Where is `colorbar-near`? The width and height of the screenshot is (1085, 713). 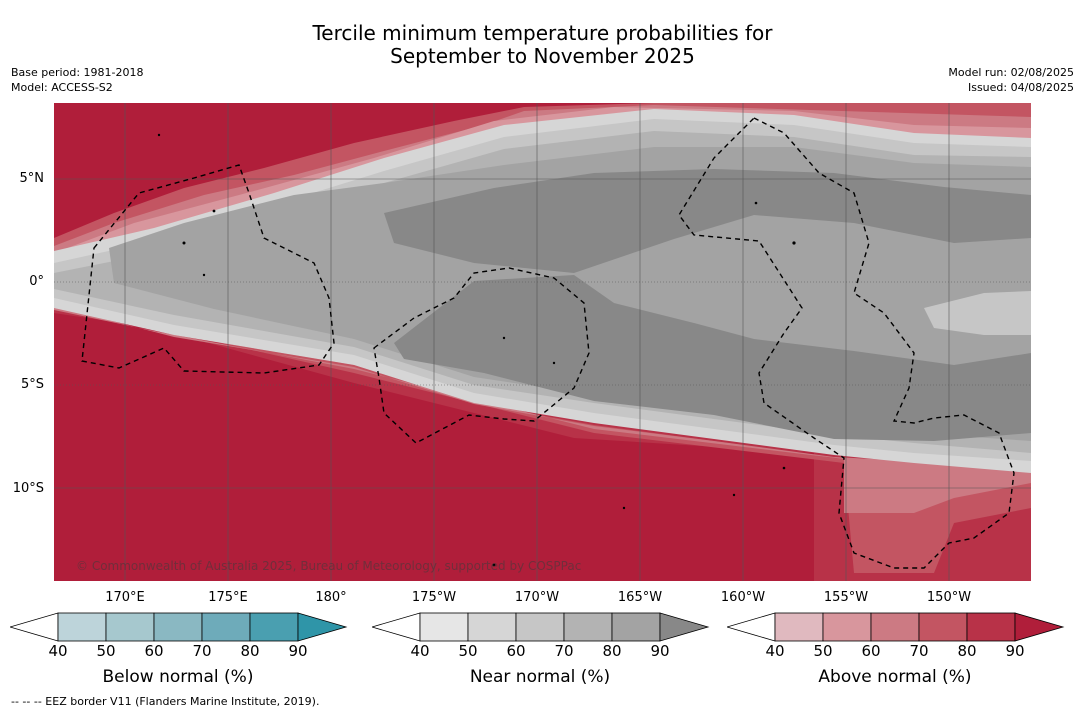
colorbar-near is located at coordinates (541, 627).